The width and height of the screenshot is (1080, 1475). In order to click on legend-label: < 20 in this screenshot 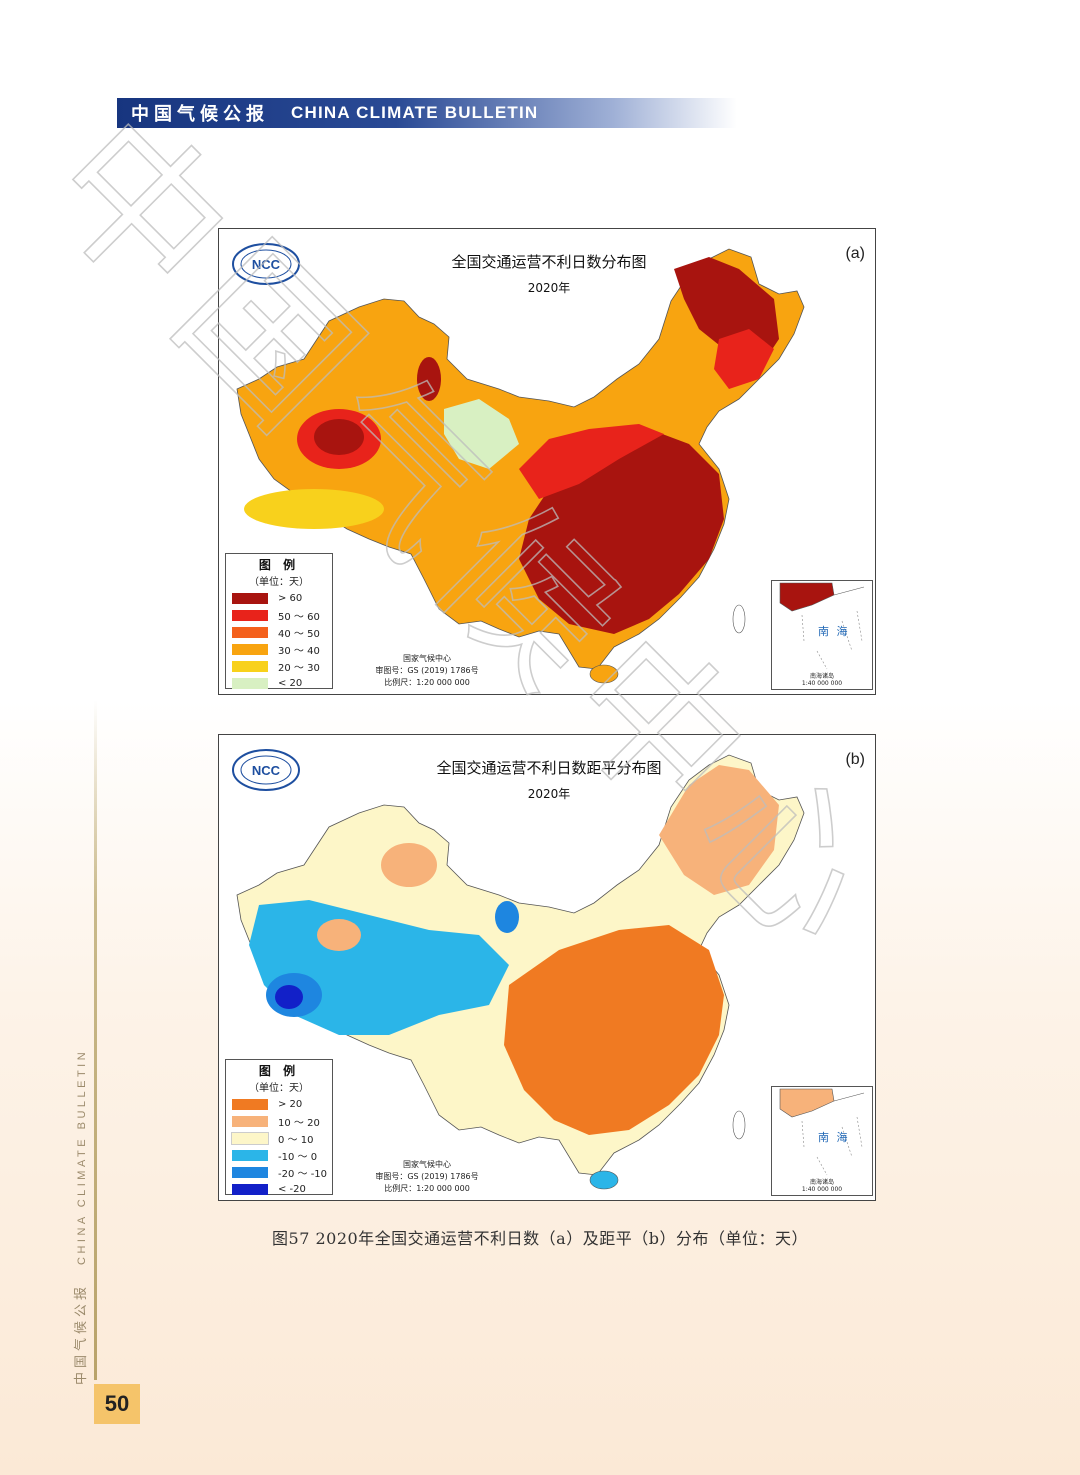, I will do `click(290, 683)`.